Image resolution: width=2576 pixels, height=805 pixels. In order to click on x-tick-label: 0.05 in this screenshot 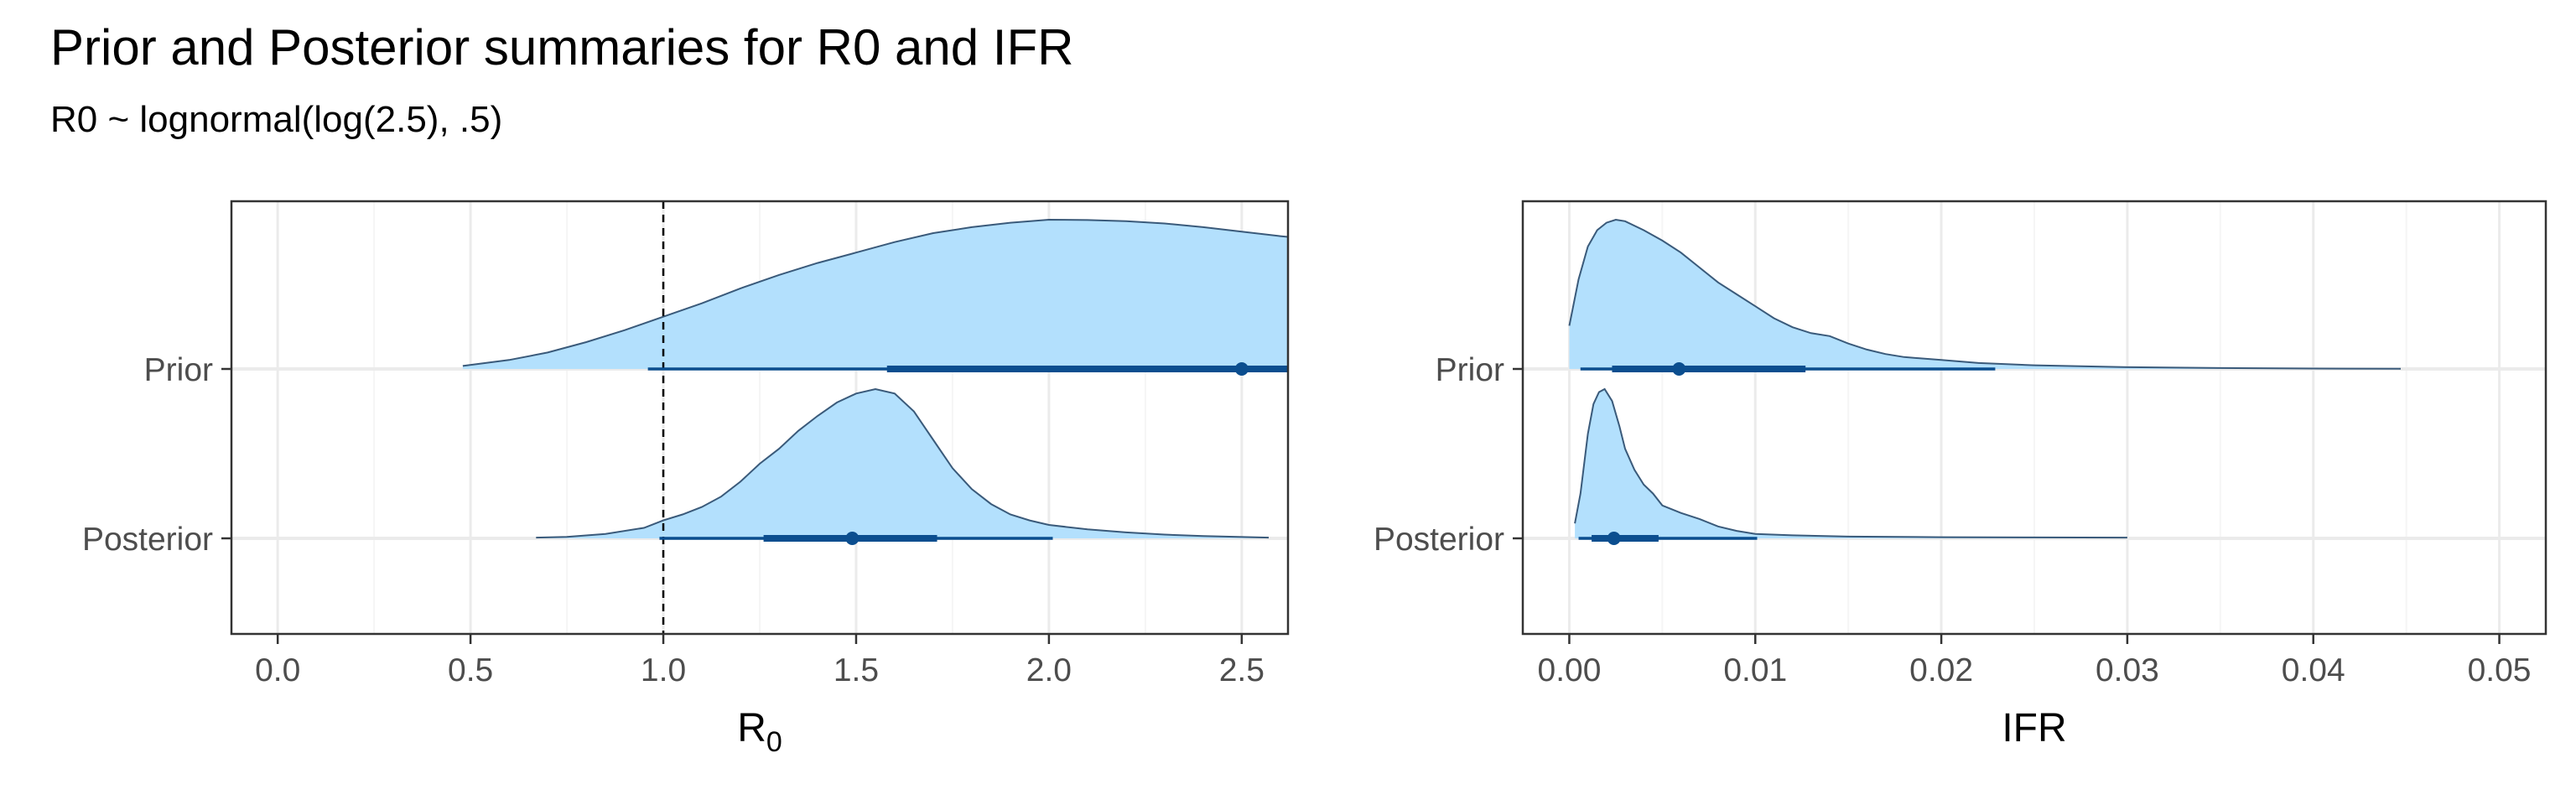, I will do `click(2500, 670)`.